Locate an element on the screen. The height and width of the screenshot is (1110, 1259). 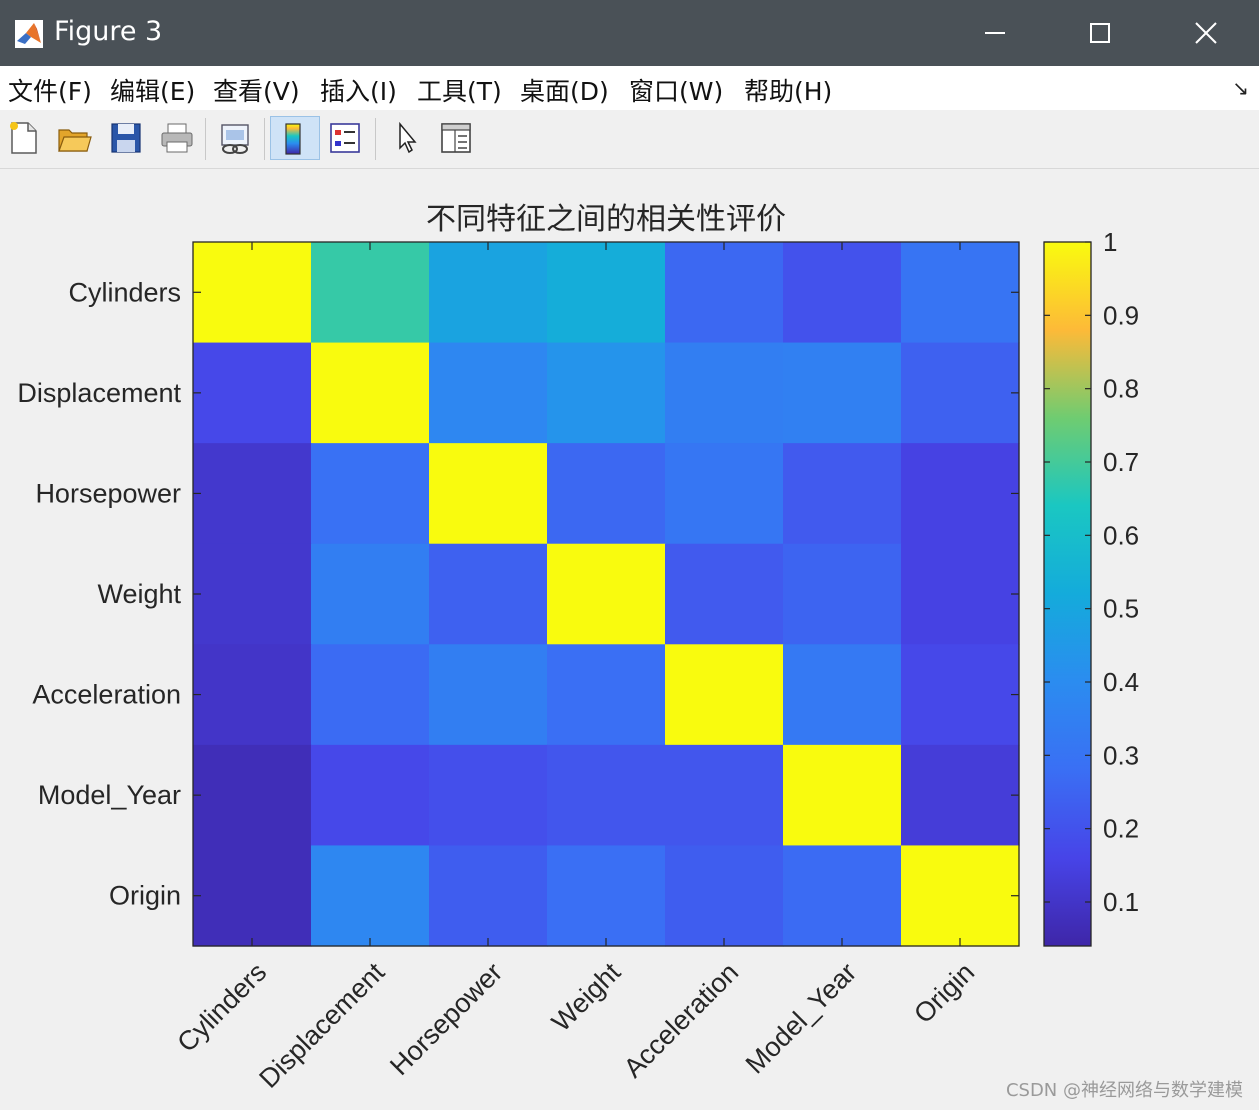
open-file-button is located at coordinates (74, 138).